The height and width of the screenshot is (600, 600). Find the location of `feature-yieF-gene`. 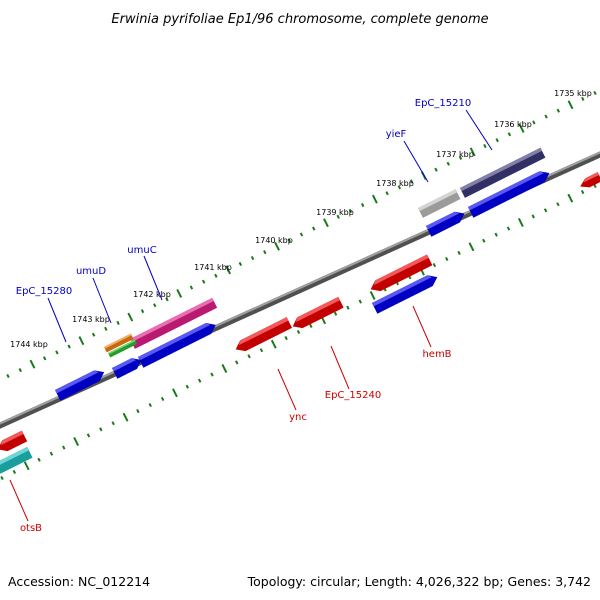

feature-yieF-gene is located at coordinates (445, 224).